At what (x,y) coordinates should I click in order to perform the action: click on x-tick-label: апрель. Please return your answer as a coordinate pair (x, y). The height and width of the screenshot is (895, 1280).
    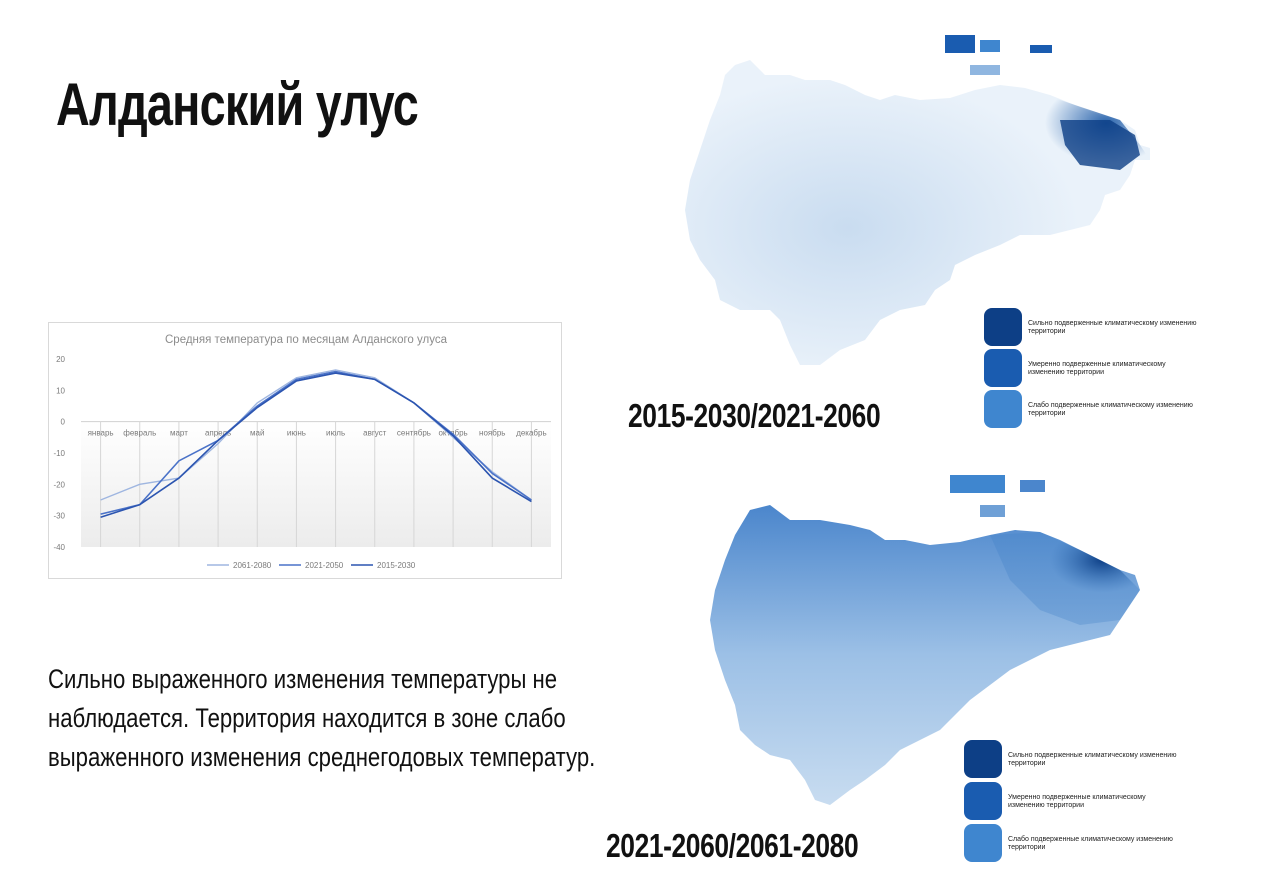
    Looking at the image, I should click on (218, 433).